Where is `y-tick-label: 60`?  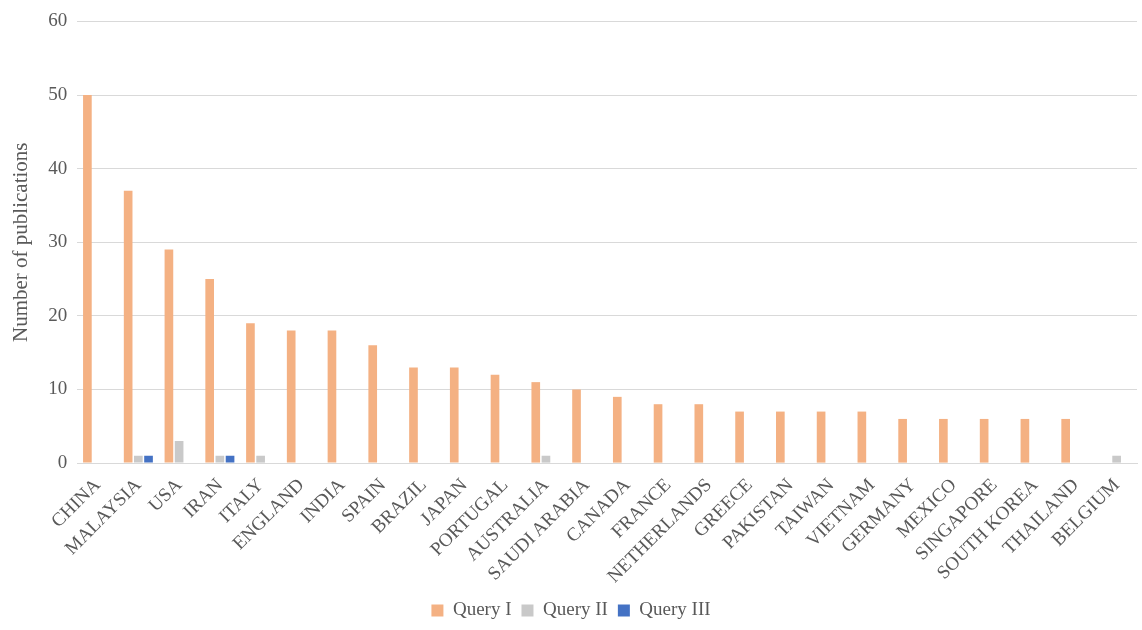
y-tick-label: 60 is located at coordinates (58, 20).